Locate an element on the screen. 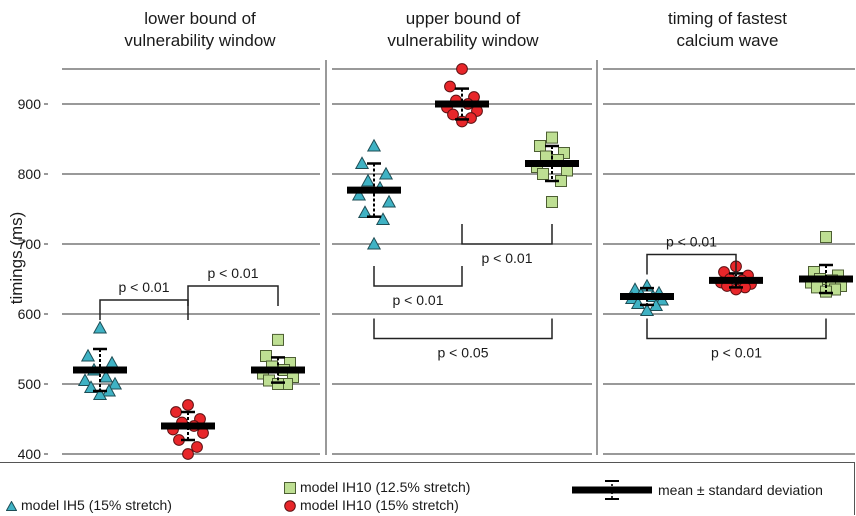 The width and height of the screenshot is (856, 516). significance-label: p < 0.05 is located at coordinates (463, 353).